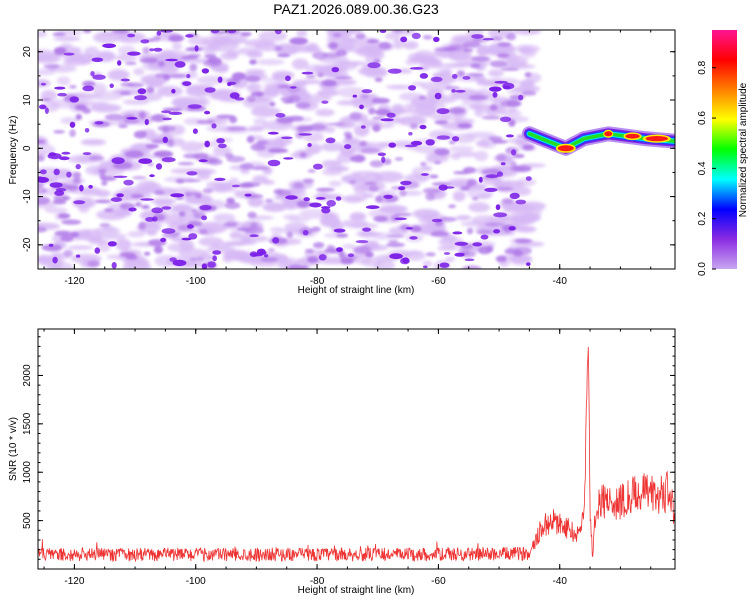 Image resolution: width=750 pixels, height=605 pixels. What do you see at coordinates (724, 149) in the screenshot?
I see `colorbar-bar` at bounding box center [724, 149].